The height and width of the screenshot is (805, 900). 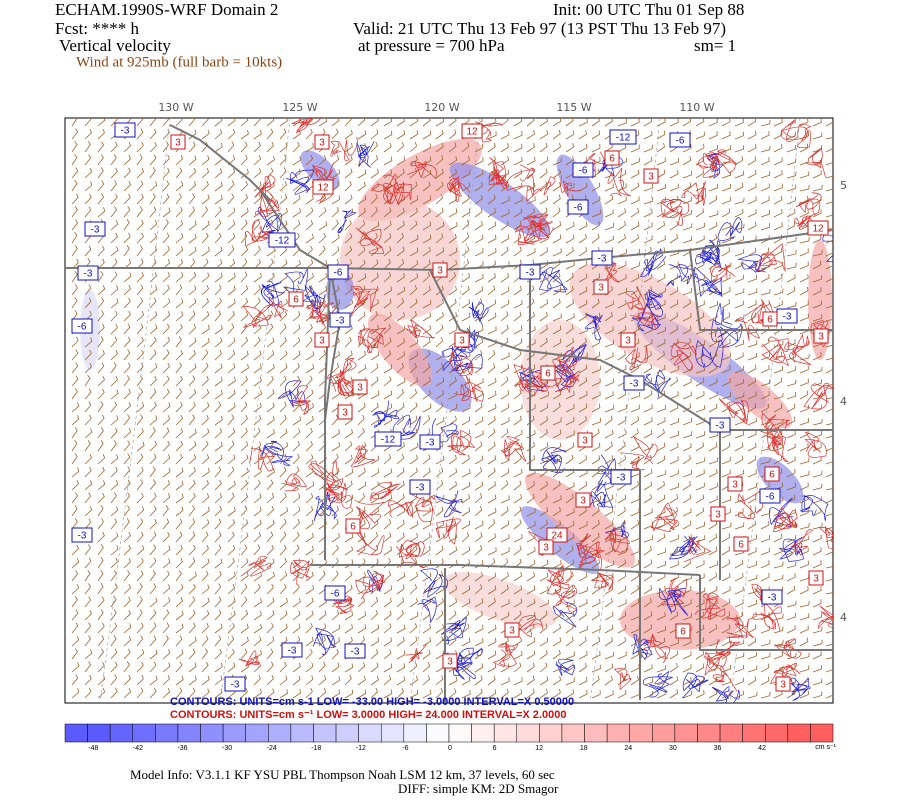 I want to click on contour-label: -3, so click(x=720, y=426).